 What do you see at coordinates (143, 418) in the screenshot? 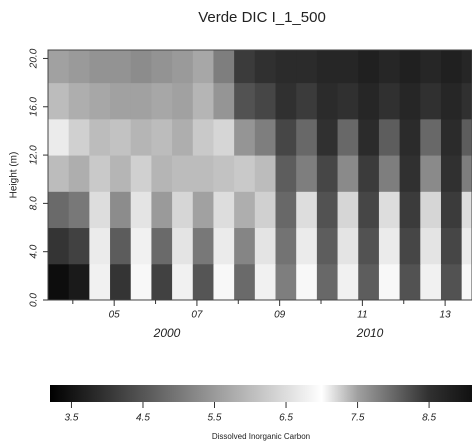
I see `colorbar-tick-label: 4.5` at bounding box center [143, 418].